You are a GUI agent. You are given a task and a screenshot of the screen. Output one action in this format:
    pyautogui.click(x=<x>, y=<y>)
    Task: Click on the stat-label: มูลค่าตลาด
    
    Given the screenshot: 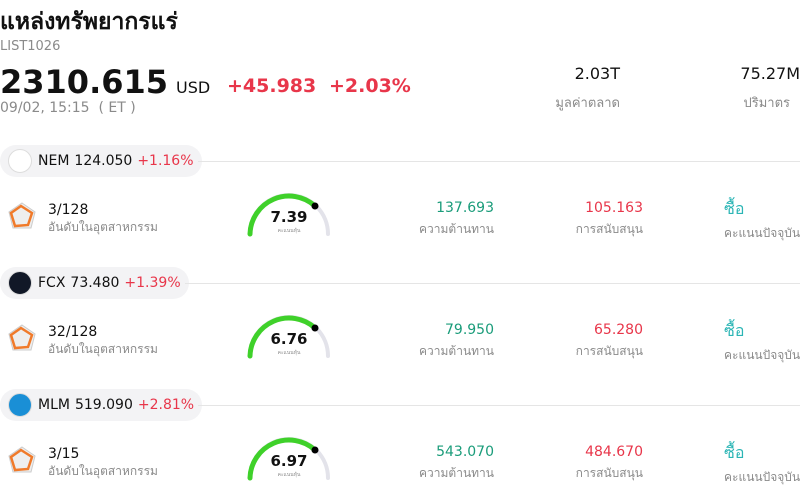 What is the action you would take?
    pyautogui.click(x=587, y=103)
    